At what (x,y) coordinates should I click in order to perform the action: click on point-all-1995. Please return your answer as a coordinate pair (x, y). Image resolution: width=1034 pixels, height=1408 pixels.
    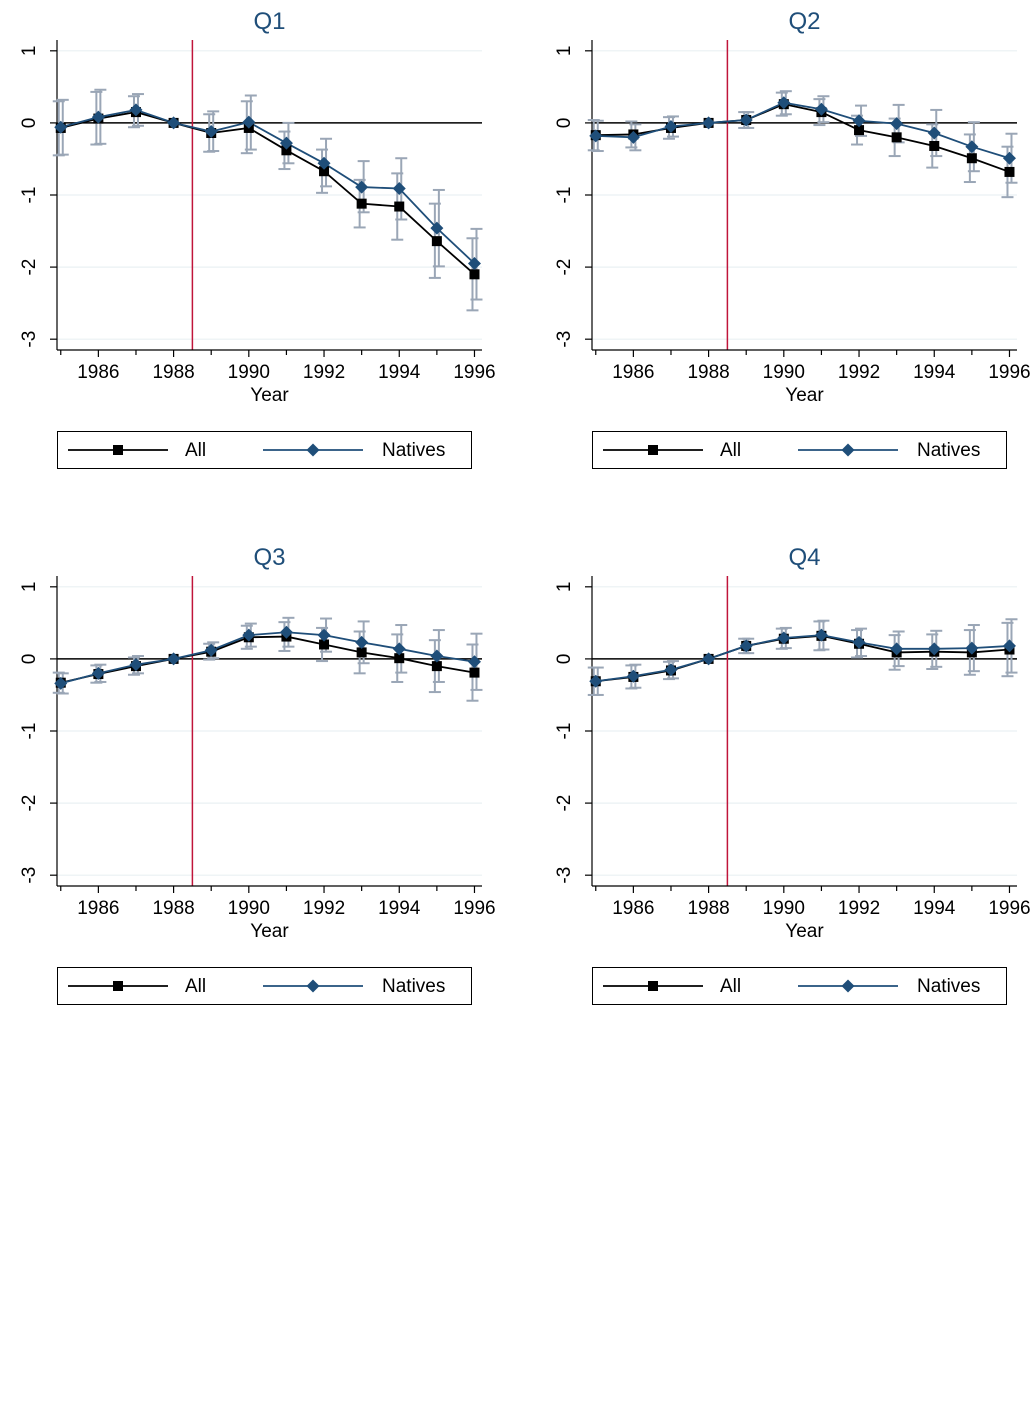
    Looking at the image, I should click on (436, 666).